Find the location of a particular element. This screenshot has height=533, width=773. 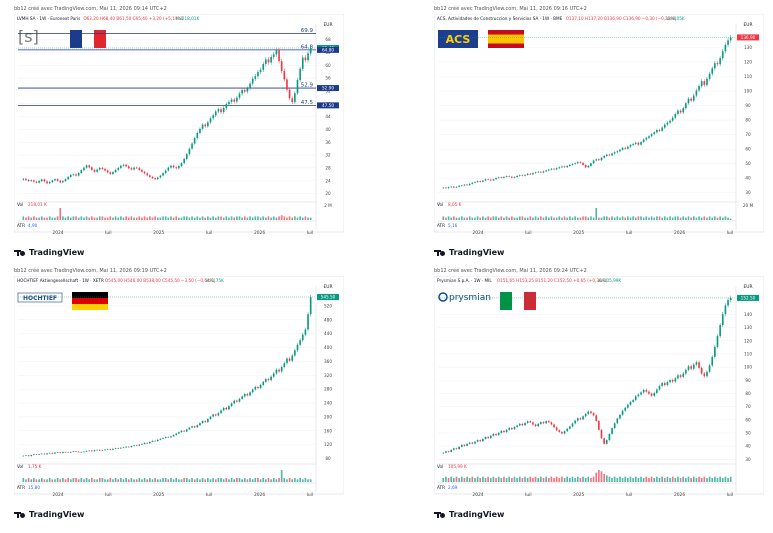

y-tick-label: 68 is located at coordinates (328, 39).